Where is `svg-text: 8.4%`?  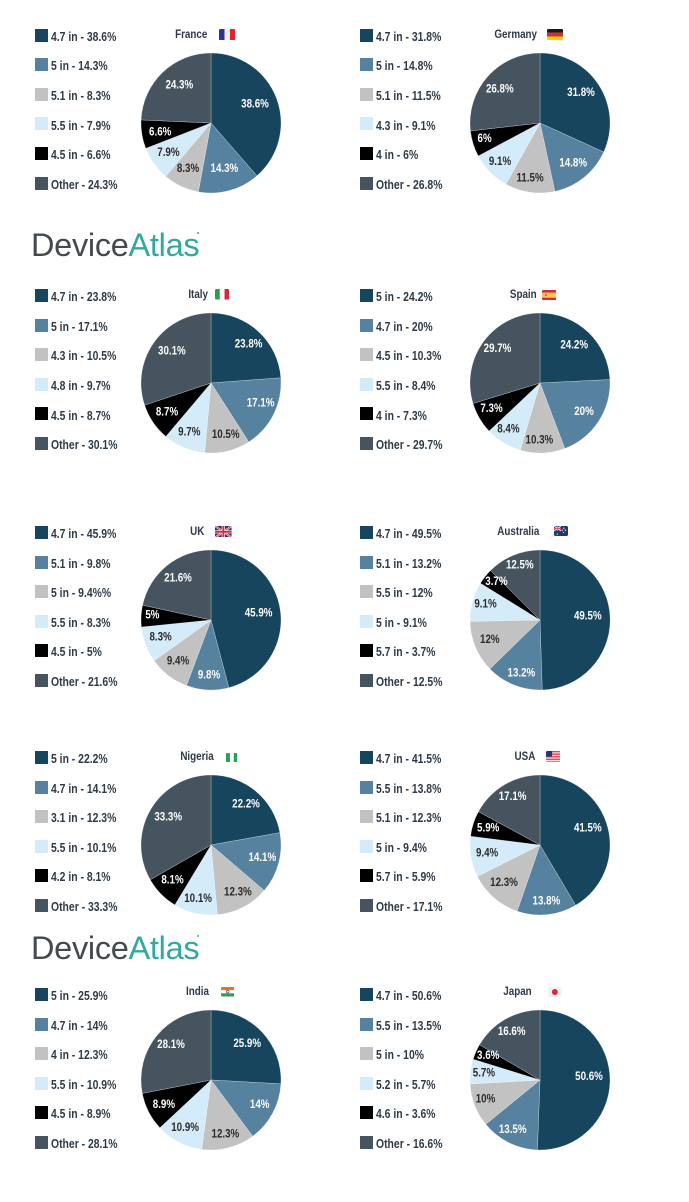
svg-text: 8.4% is located at coordinates (508, 430).